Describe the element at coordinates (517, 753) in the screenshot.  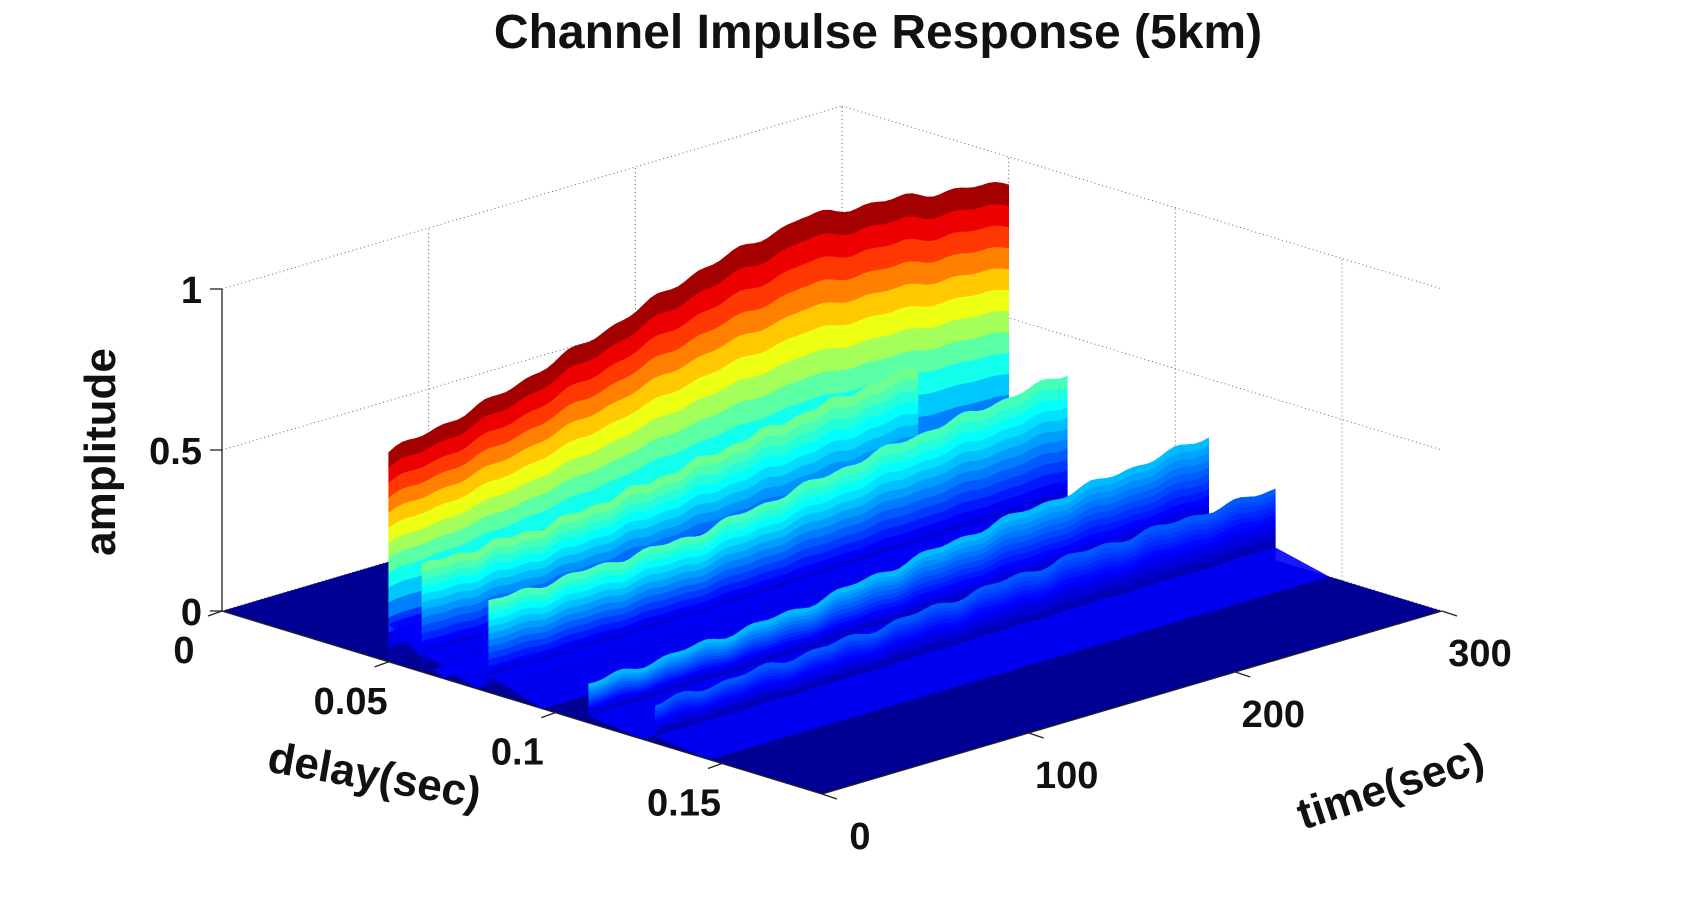
I see `x-tick-label-2: 0.1` at that location.